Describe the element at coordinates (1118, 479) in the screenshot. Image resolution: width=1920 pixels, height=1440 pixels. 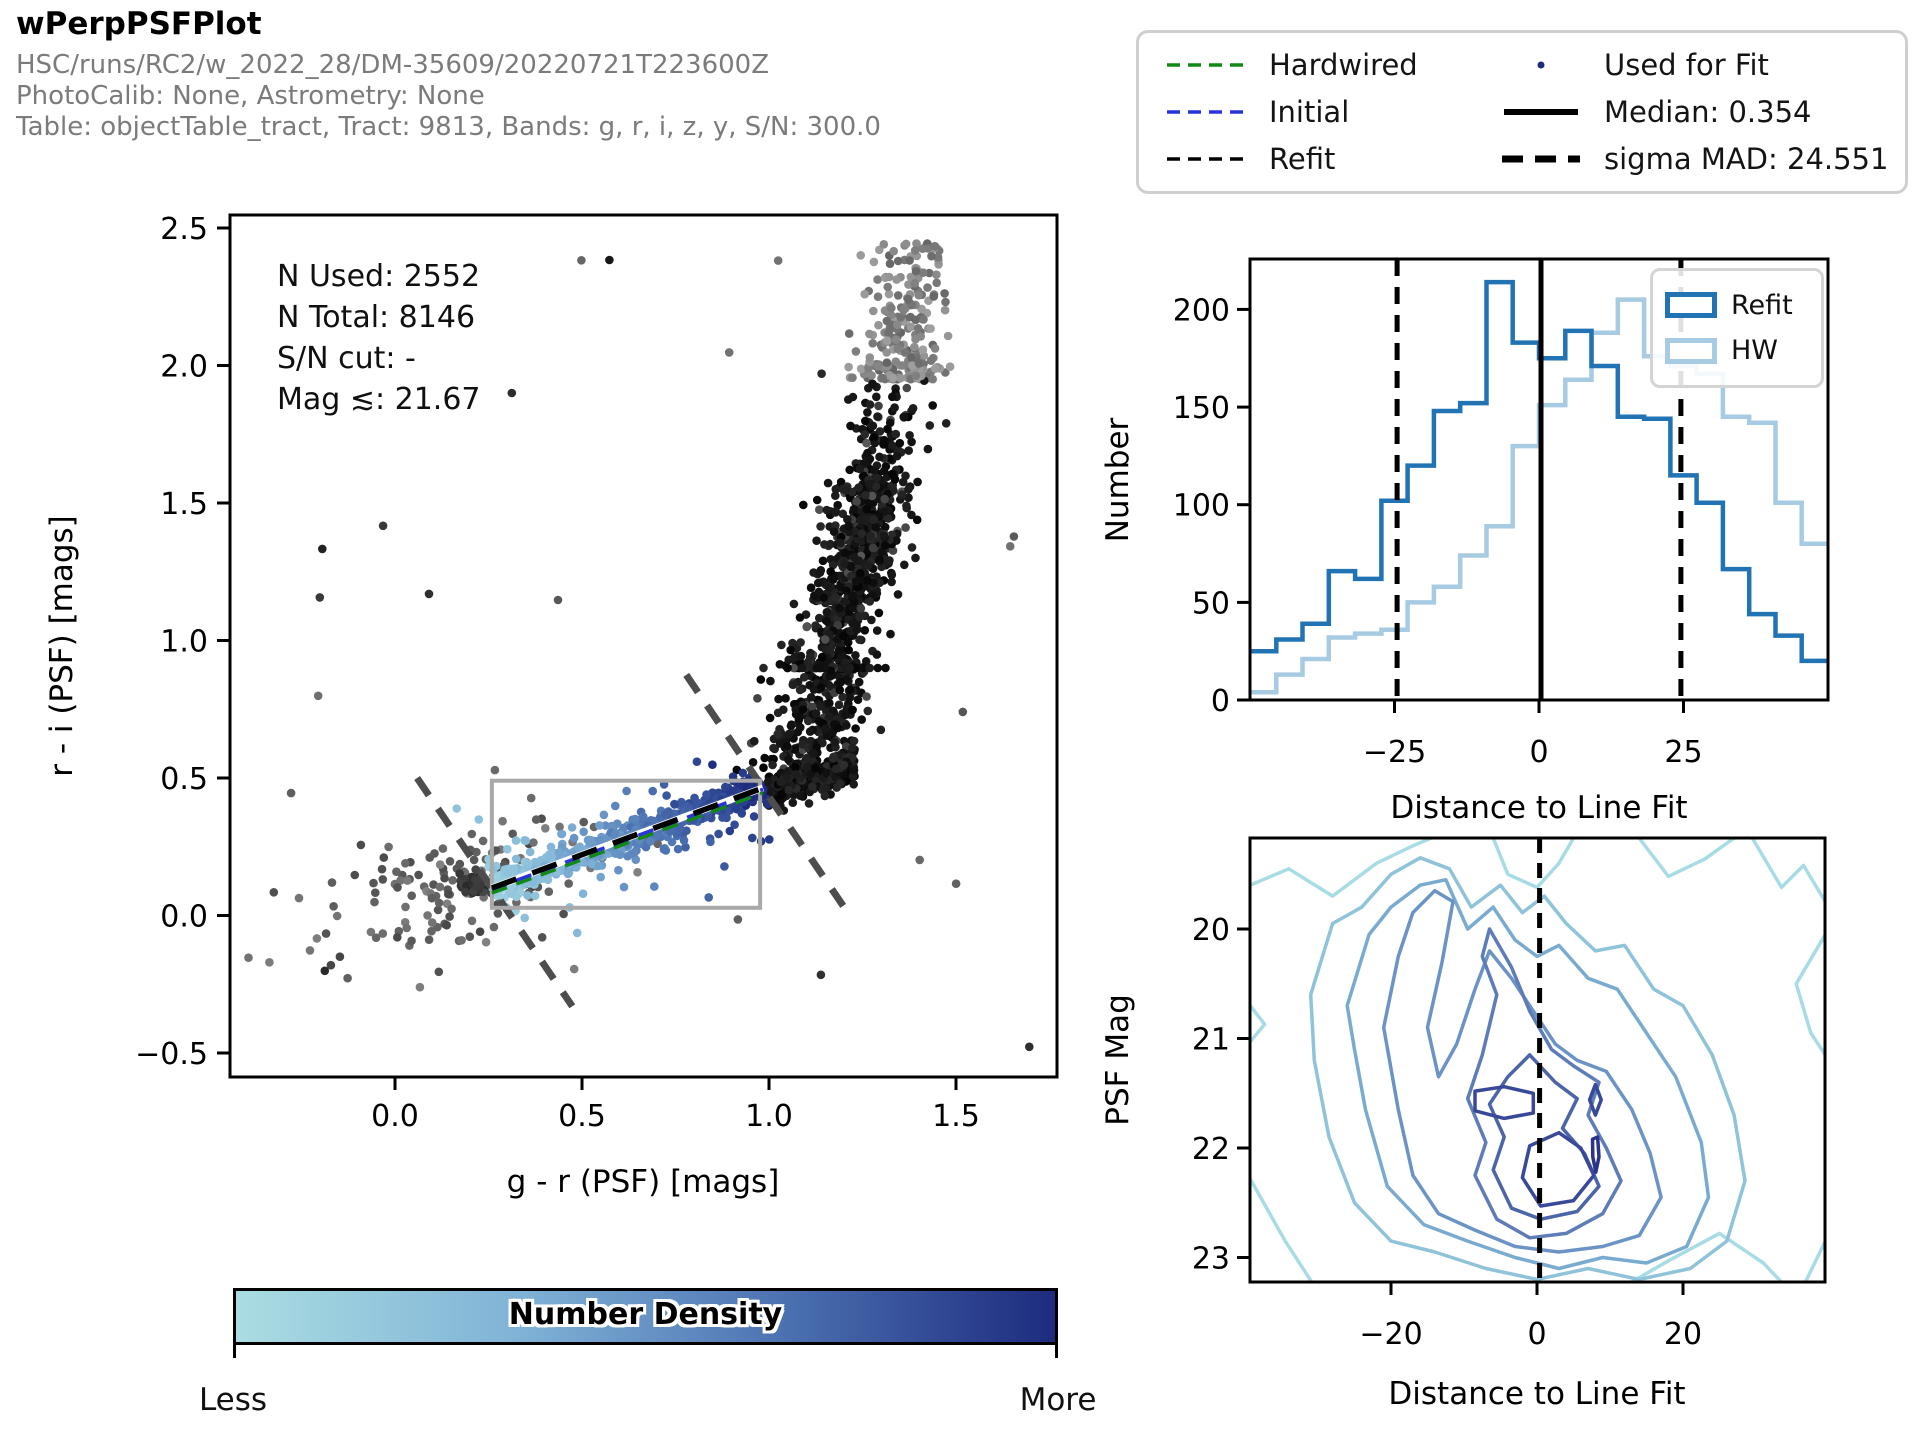
I see `hist-y-axis-label: Number` at that location.